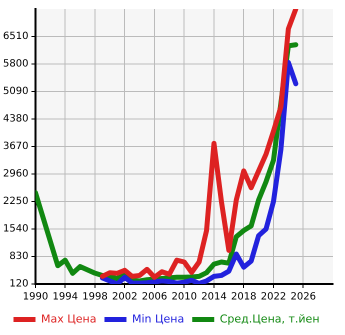 The width and height of the screenshot is (345, 335). Describe the element at coordinates (273, 297) in the screenshot. I see `x-tick-label: 2022` at that location.